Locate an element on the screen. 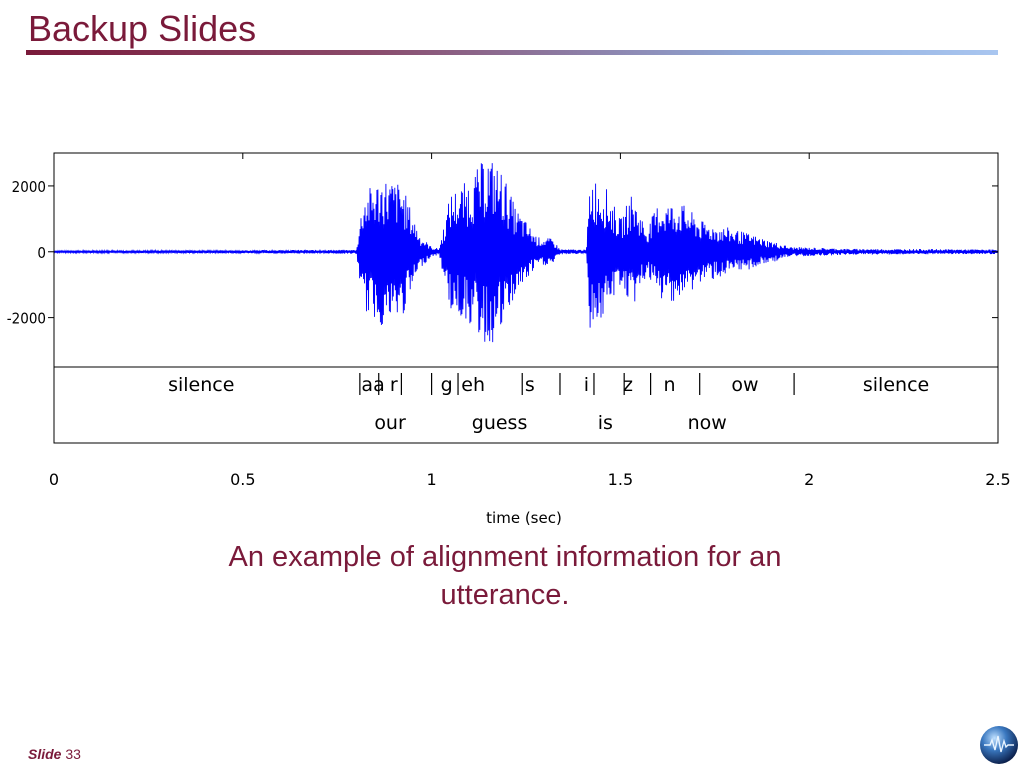  x-tick-label: 1 is located at coordinates (432, 479).